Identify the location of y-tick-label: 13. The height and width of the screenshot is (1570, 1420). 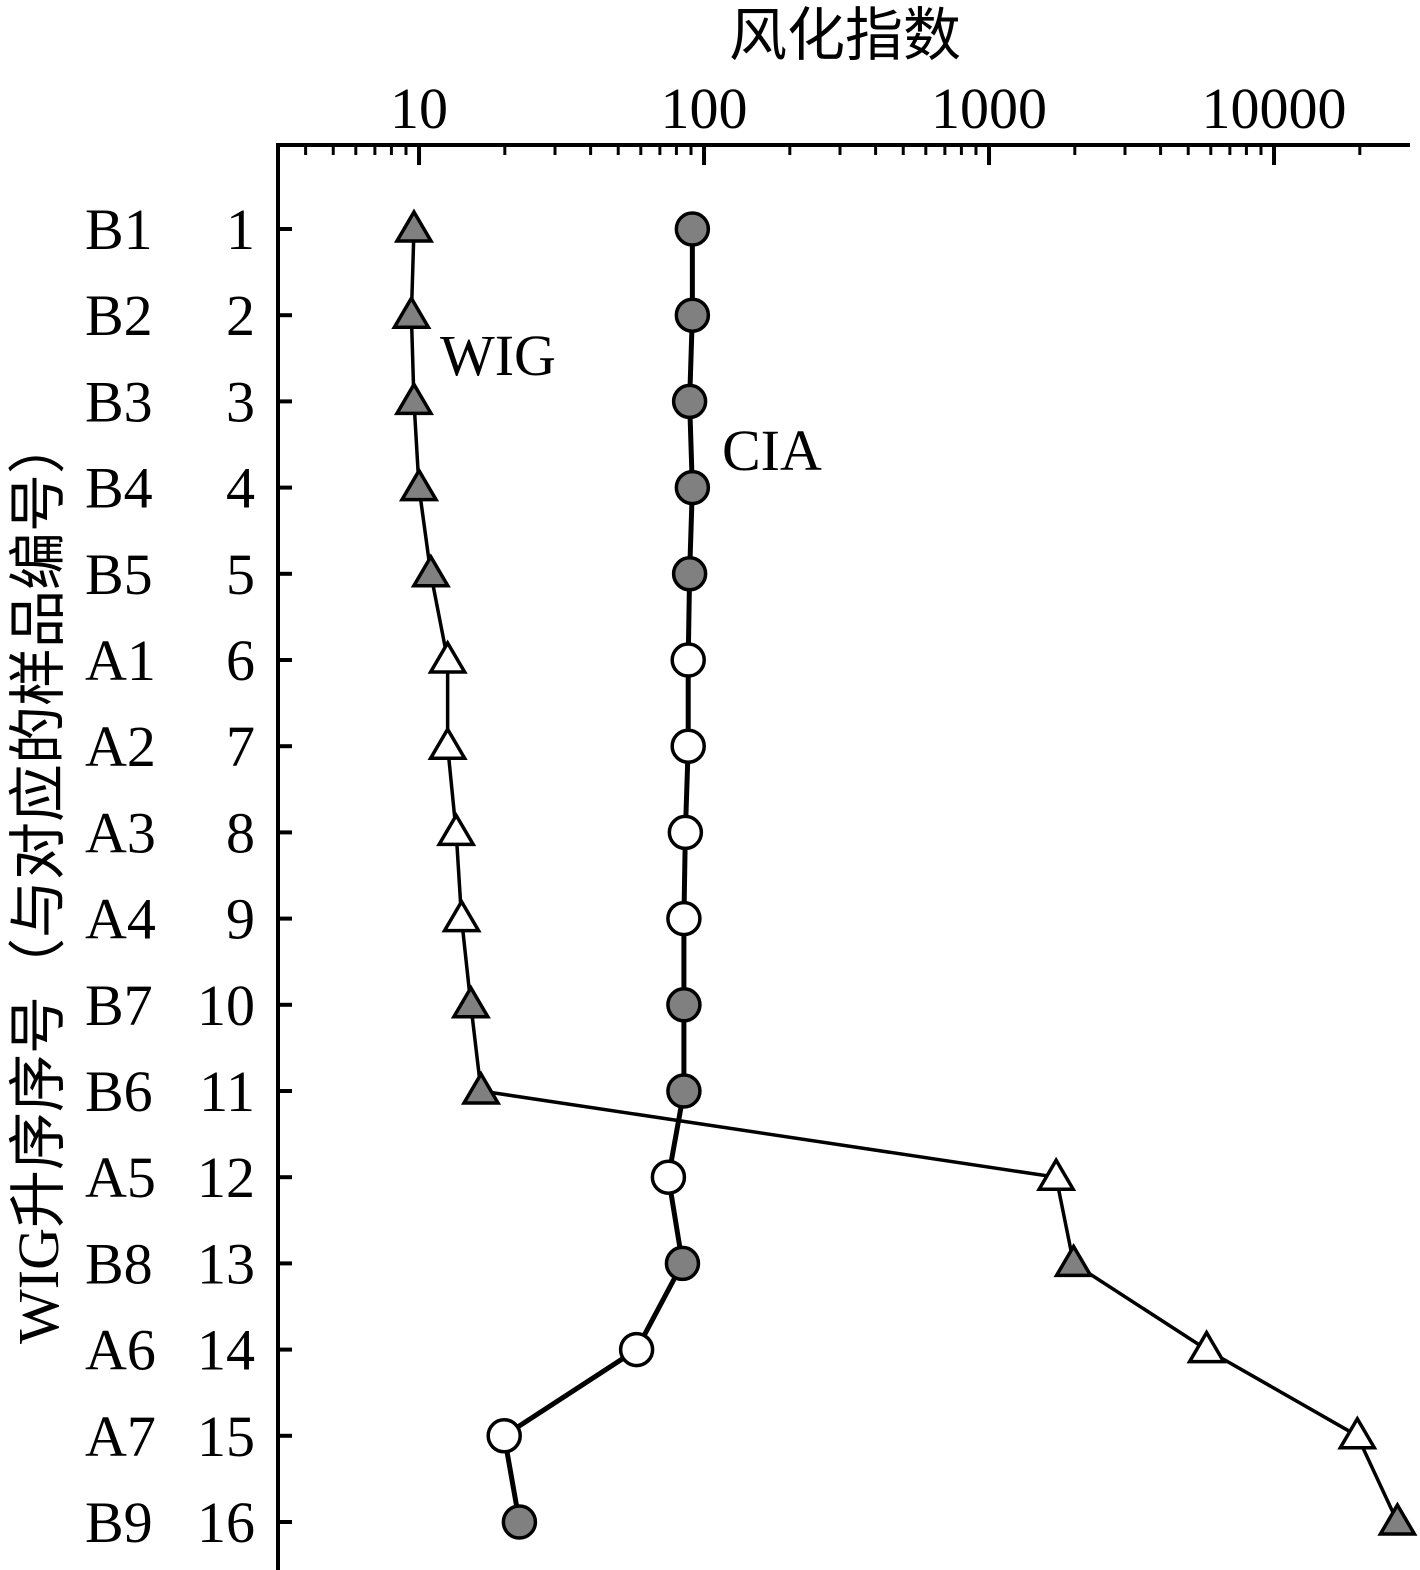
(226, 1263).